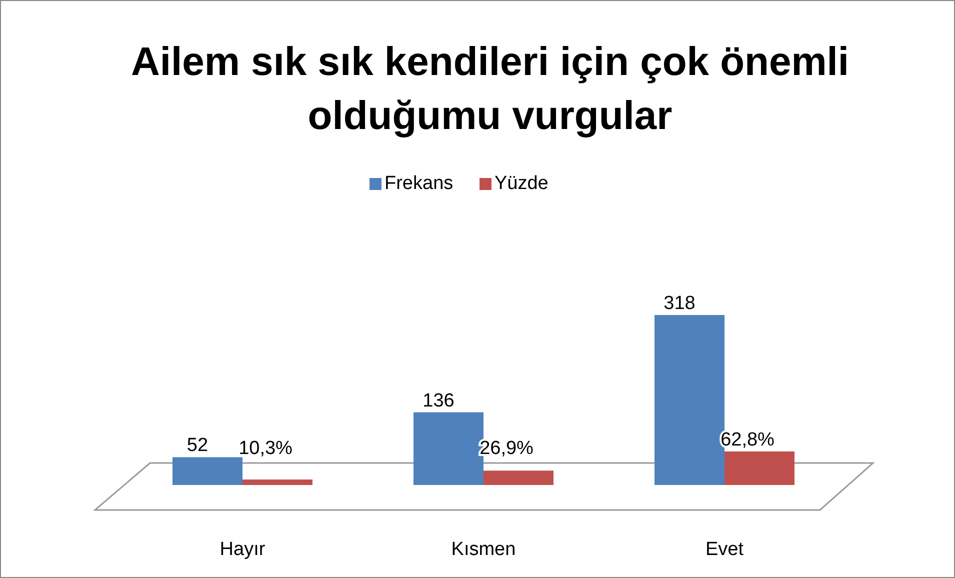 This screenshot has width=955, height=578. What do you see at coordinates (243, 549) in the screenshot?
I see `x-tick-label: Hayır` at bounding box center [243, 549].